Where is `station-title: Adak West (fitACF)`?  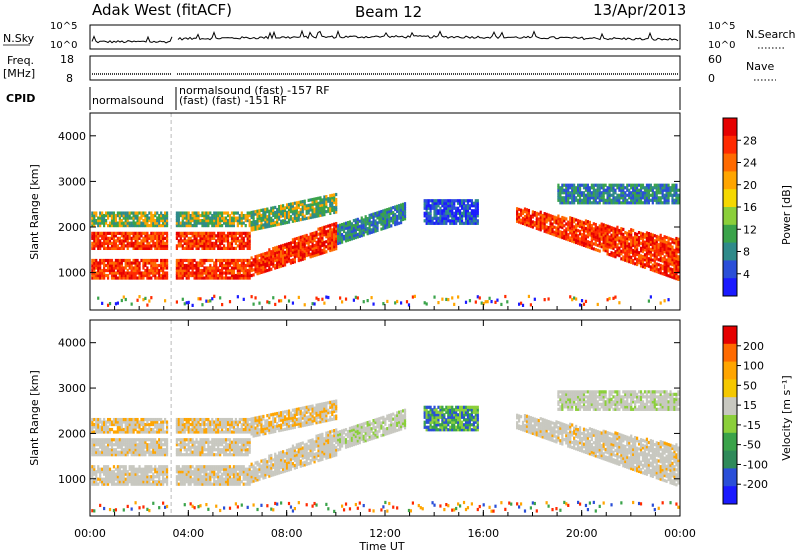 station-title: Adak West (fitACF) is located at coordinates (162, 10).